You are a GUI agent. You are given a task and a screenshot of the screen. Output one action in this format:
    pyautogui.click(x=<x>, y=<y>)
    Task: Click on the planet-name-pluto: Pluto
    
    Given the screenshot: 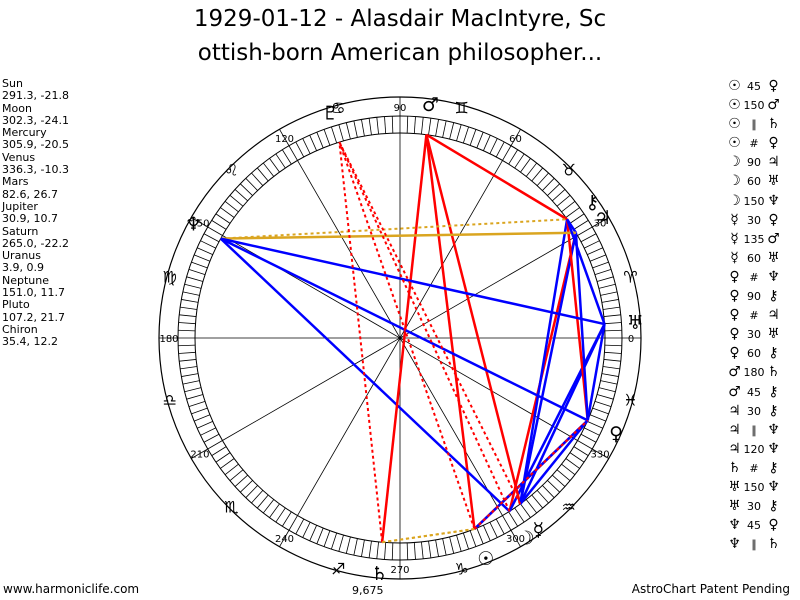 What is the action you would take?
    pyautogui.click(x=16, y=305)
    